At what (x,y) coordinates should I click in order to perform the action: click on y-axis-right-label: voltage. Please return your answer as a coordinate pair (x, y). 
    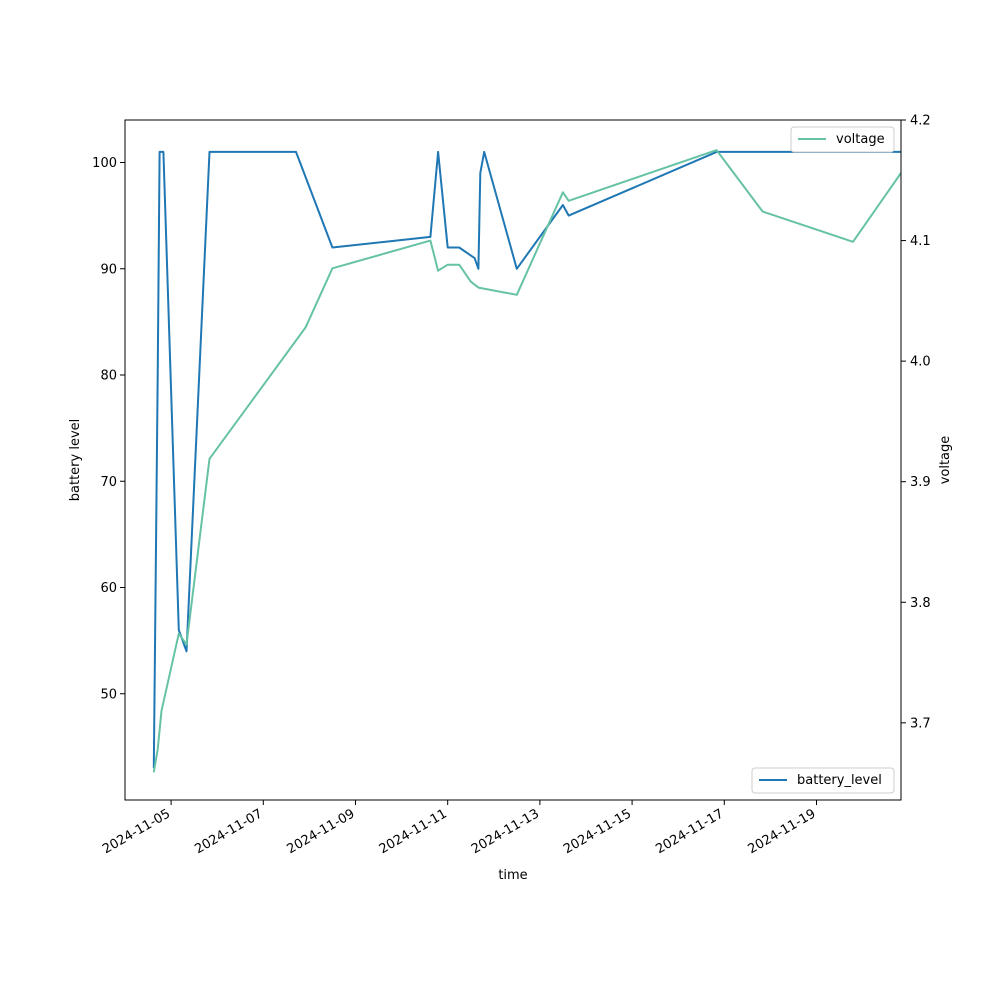
    Looking at the image, I should click on (945, 460).